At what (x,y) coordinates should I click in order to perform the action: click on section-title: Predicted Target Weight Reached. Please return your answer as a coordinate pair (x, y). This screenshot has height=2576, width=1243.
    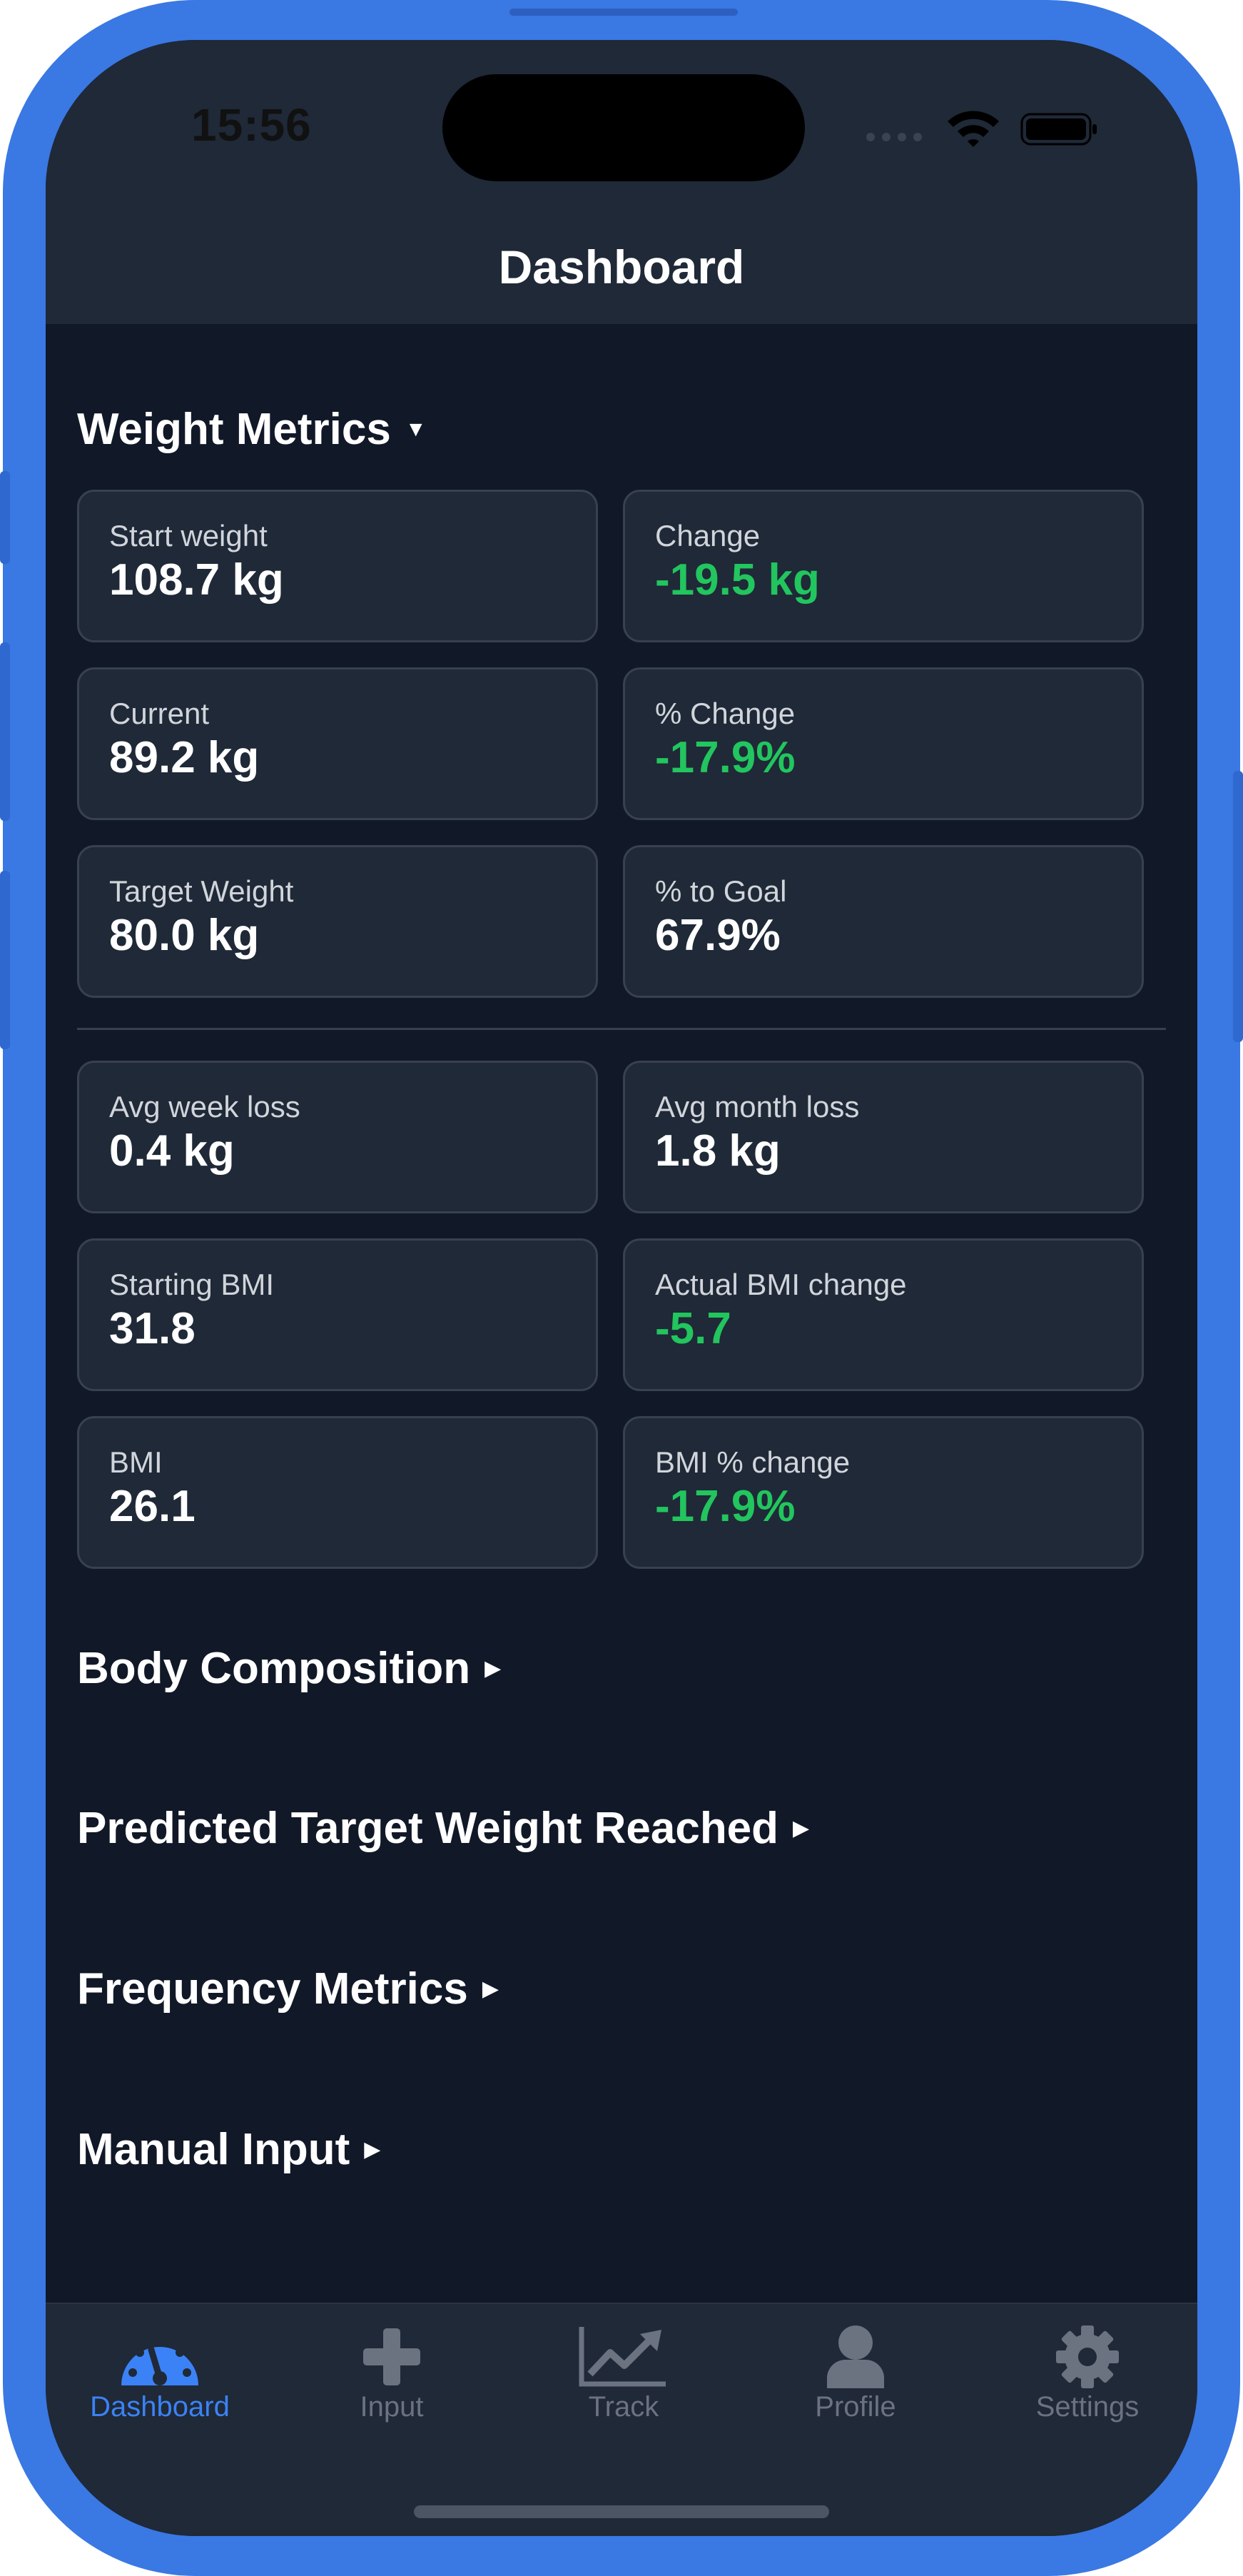
    Looking at the image, I should click on (428, 1828).